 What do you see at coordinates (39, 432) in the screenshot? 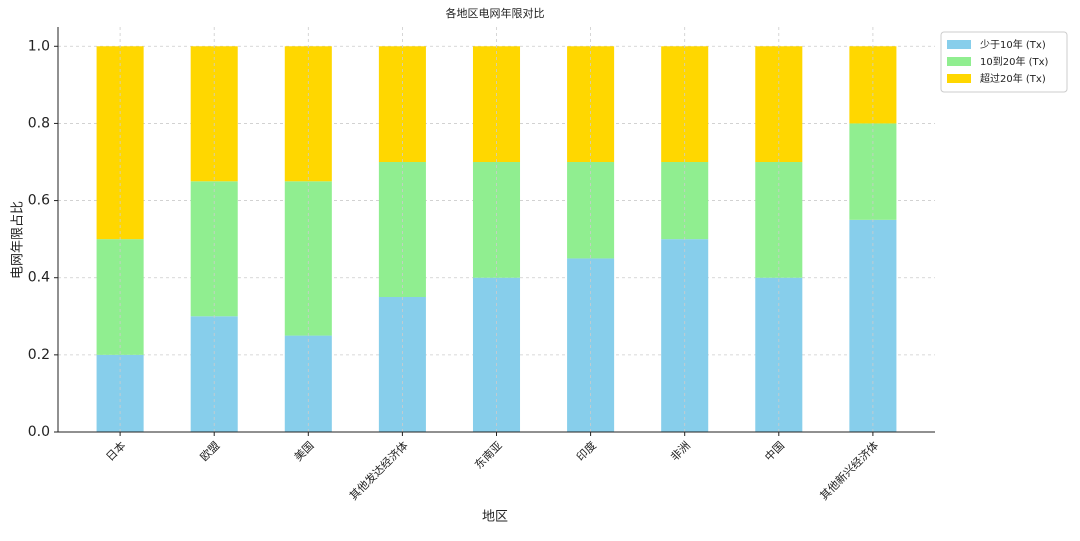
I see `y-tick-label: 0.0` at bounding box center [39, 432].